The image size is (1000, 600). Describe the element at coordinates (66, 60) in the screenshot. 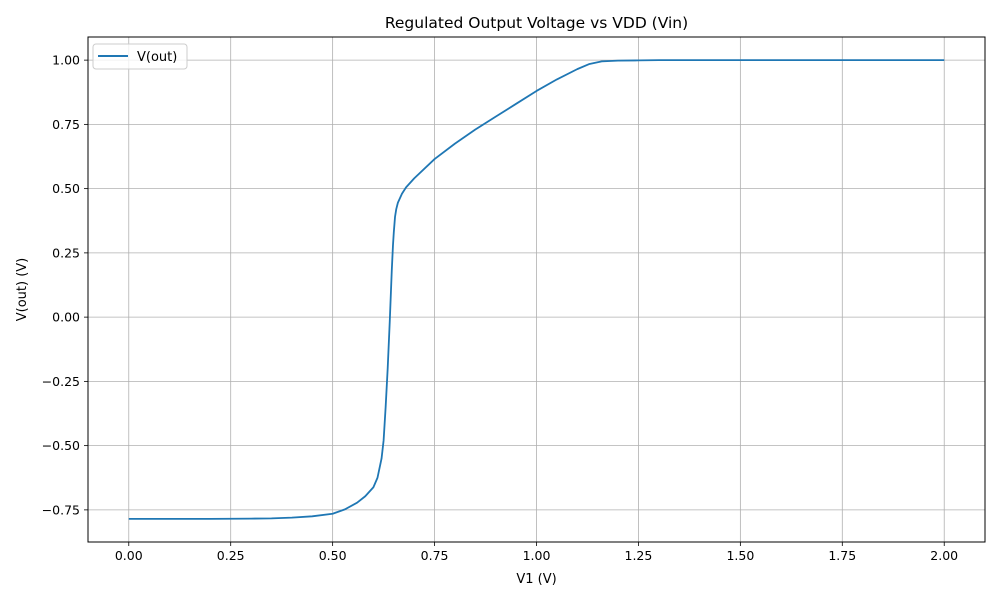

I see `y-tick-label: 1.00` at that location.